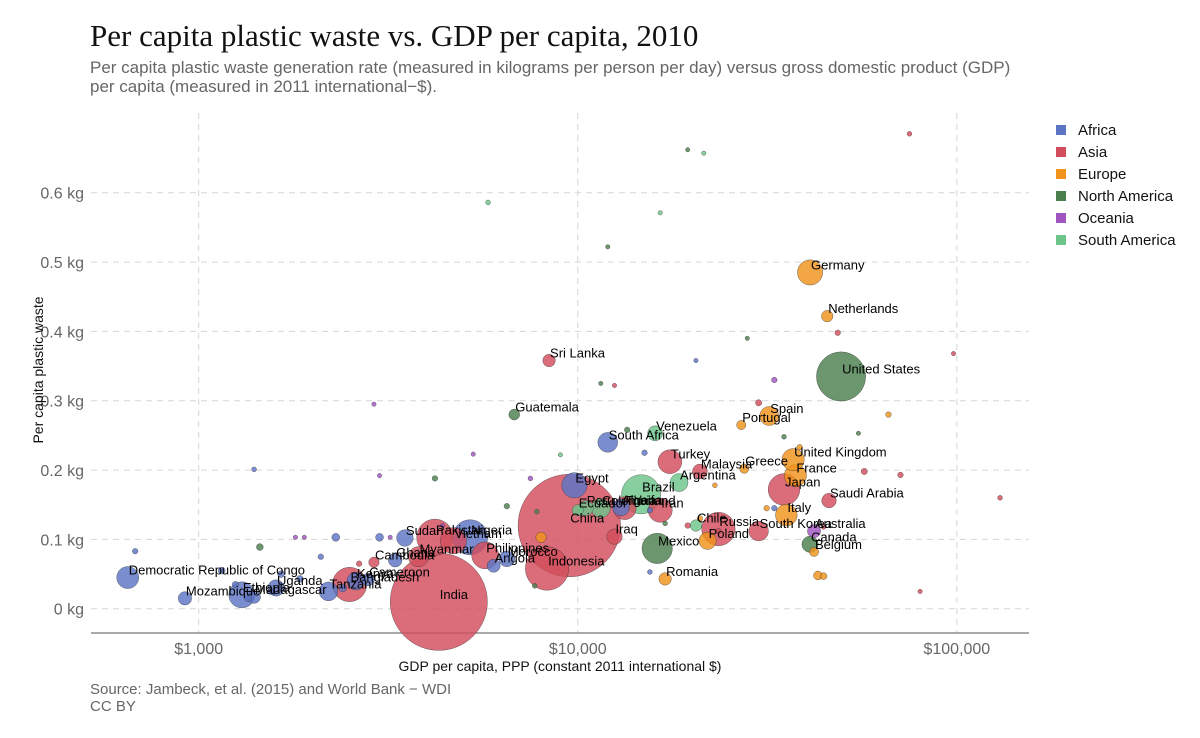 The image size is (1200, 738). I want to click on label-bangladesh: Bangladesh, so click(385, 576).